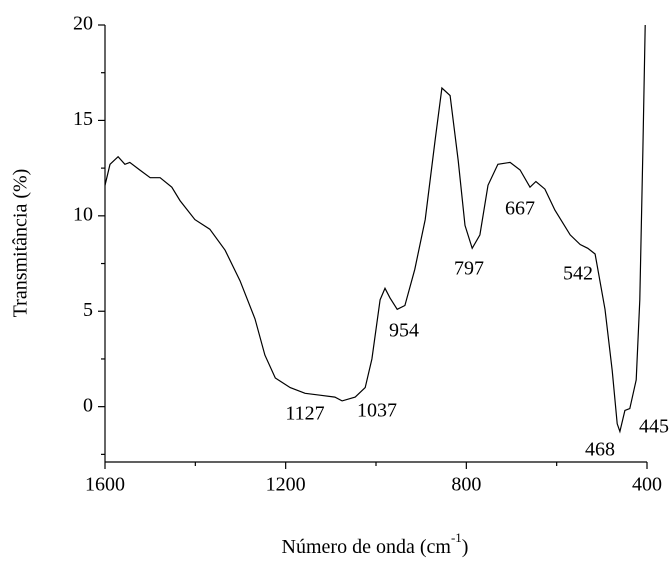 This screenshot has width=671, height=562. I want to click on peak-label: 468, so click(600, 450).